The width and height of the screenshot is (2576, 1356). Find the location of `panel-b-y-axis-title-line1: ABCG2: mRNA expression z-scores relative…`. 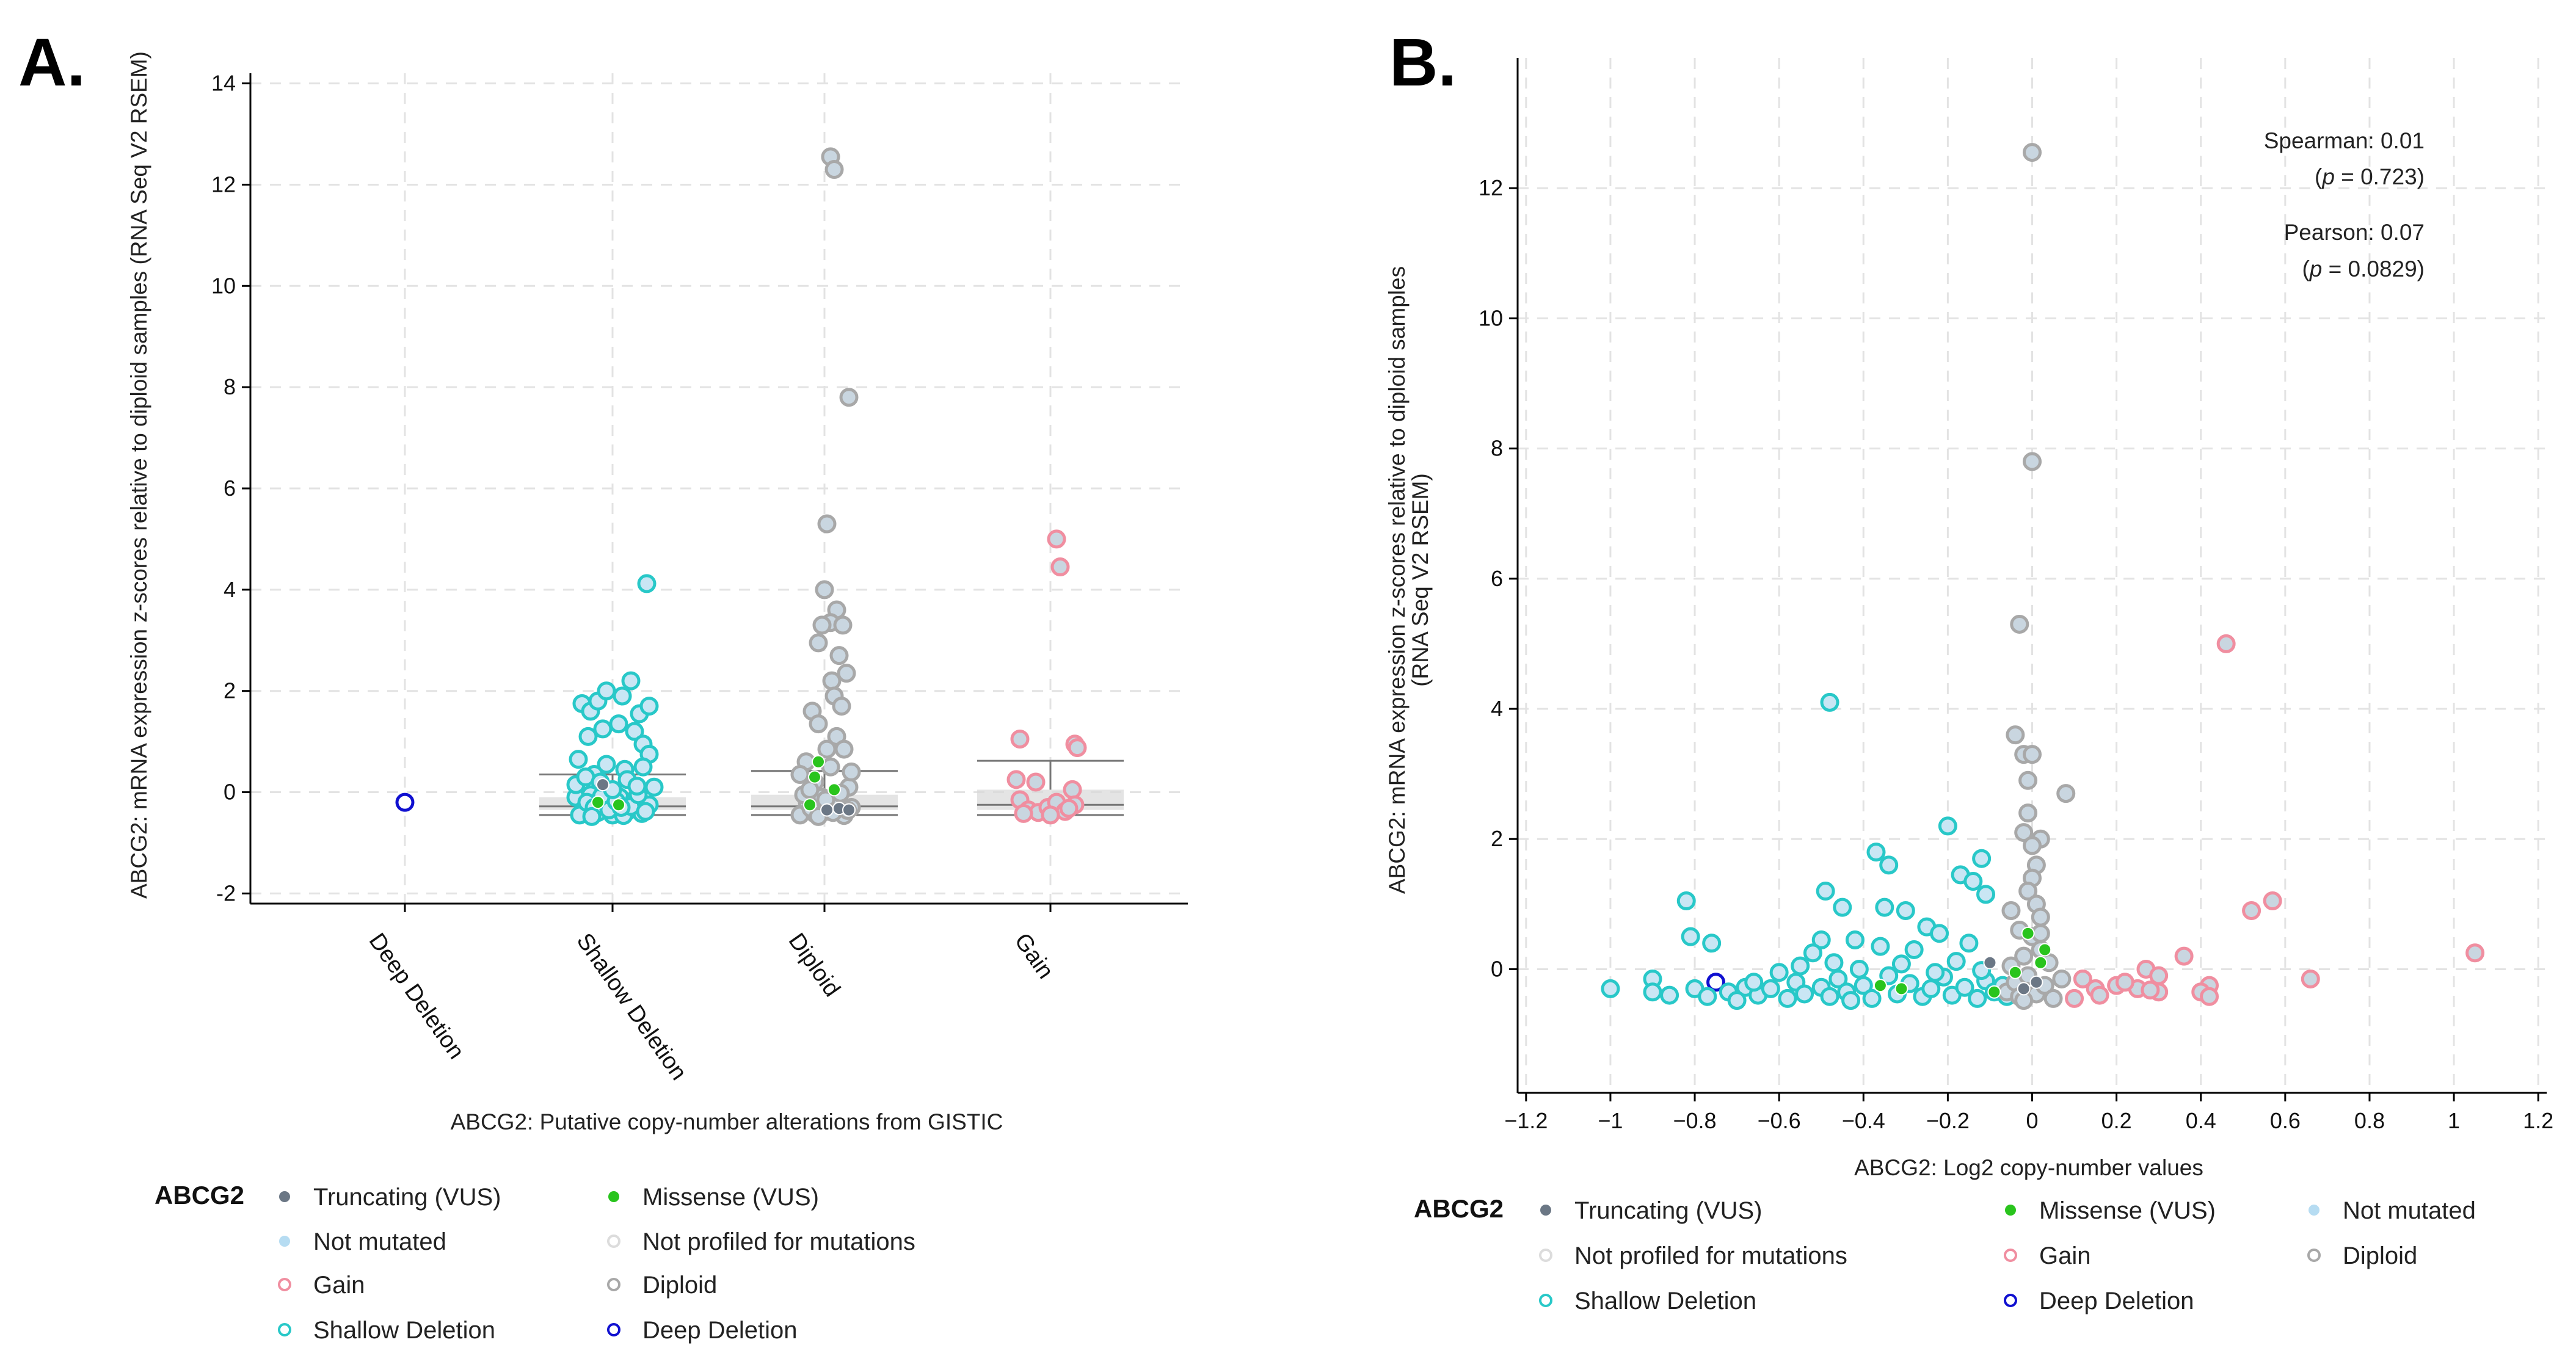

panel-b-y-axis-title-line1: ABCG2: mRNA expression z-scores relative… is located at coordinates (1397, 580).